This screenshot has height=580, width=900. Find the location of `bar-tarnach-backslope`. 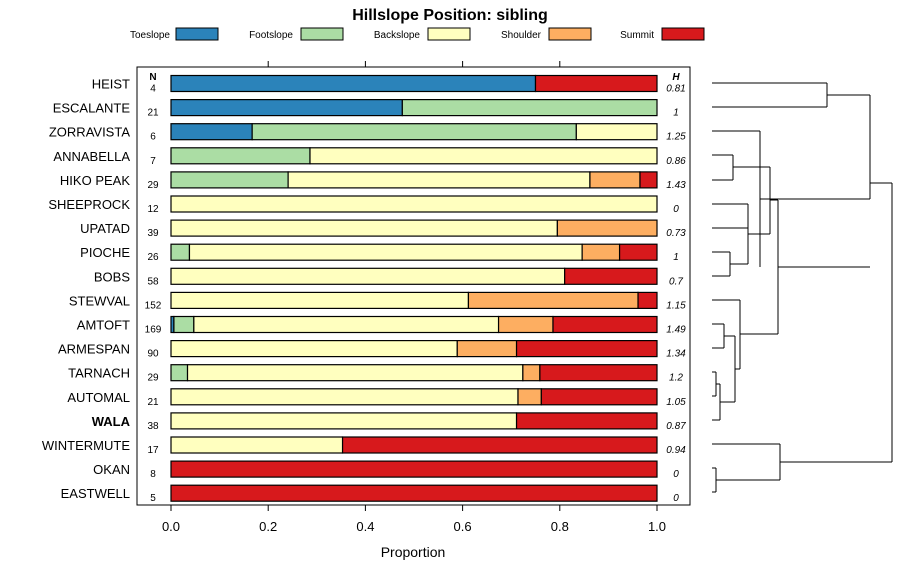

bar-tarnach-backslope is located at coordinates (355, 373).